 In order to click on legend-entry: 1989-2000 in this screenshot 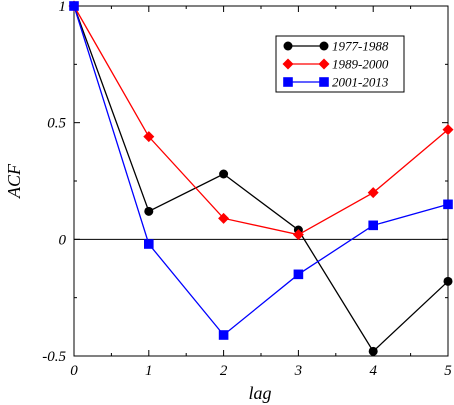, I will do `click(335, 64)`.